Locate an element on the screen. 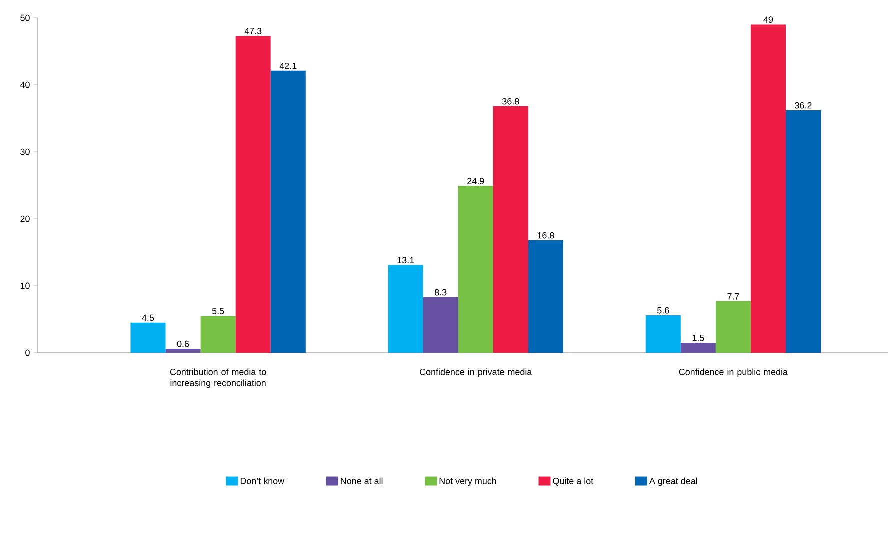 The image size is (893, 538). legend-label: Don’t know is located at coordinates (262, 481).